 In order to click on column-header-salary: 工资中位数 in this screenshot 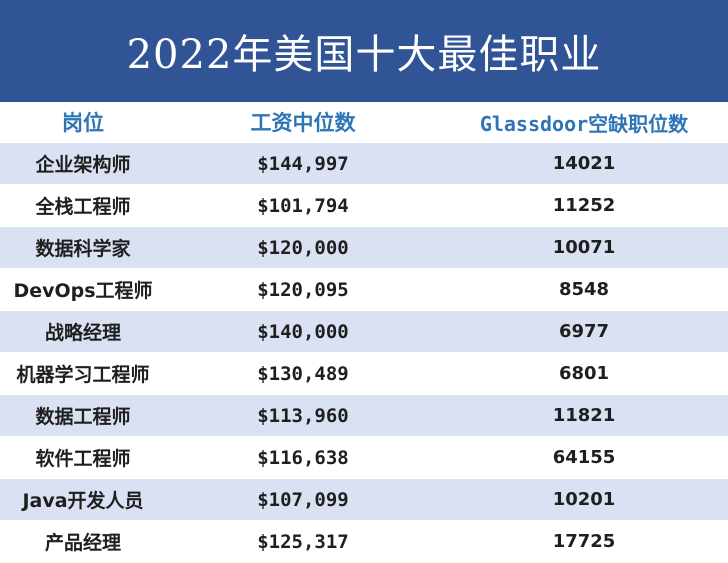, I will do `click(303, 123)`.